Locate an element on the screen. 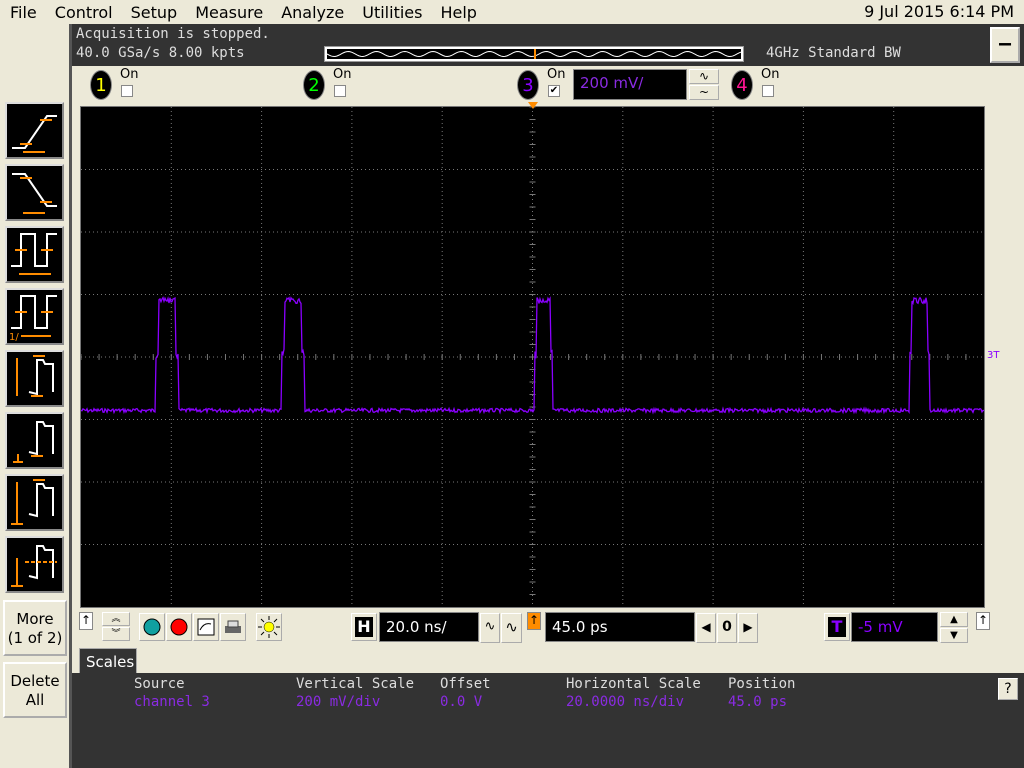 This screenshot has width=1024, height=768. vertical-scale-header: Vertical Scale is located at coordinates (355, 684).